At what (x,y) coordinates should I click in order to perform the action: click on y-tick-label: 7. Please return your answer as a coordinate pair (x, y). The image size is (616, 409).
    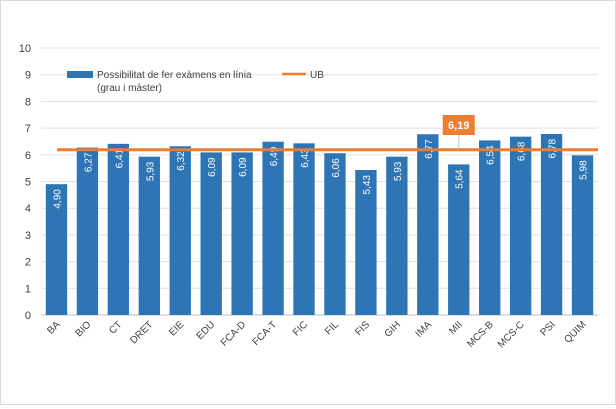
    Looking at the image, I should click on (28, 129).